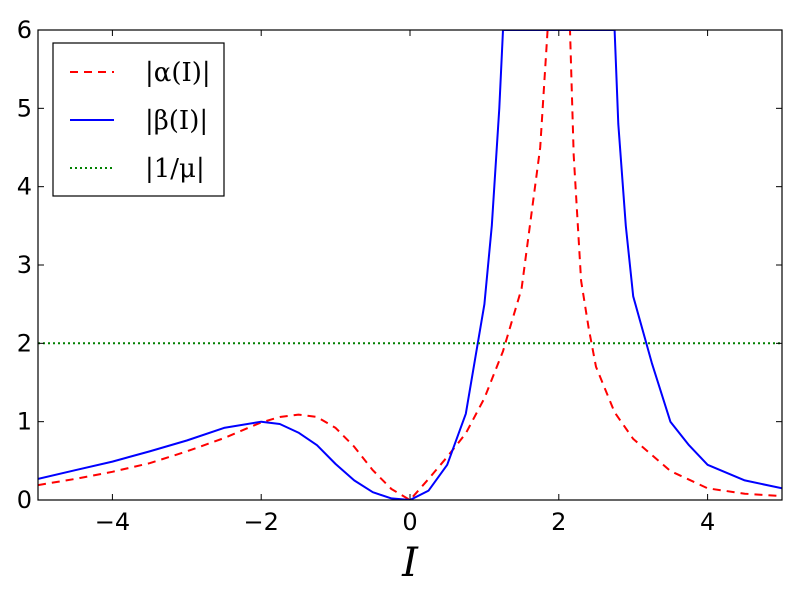 The height and width of the screenshot is (597, 800). What do you see at coordinates (24, 187) in the screenshot?
I see `y-tick-label: 4` at bounding box center [24, 187].